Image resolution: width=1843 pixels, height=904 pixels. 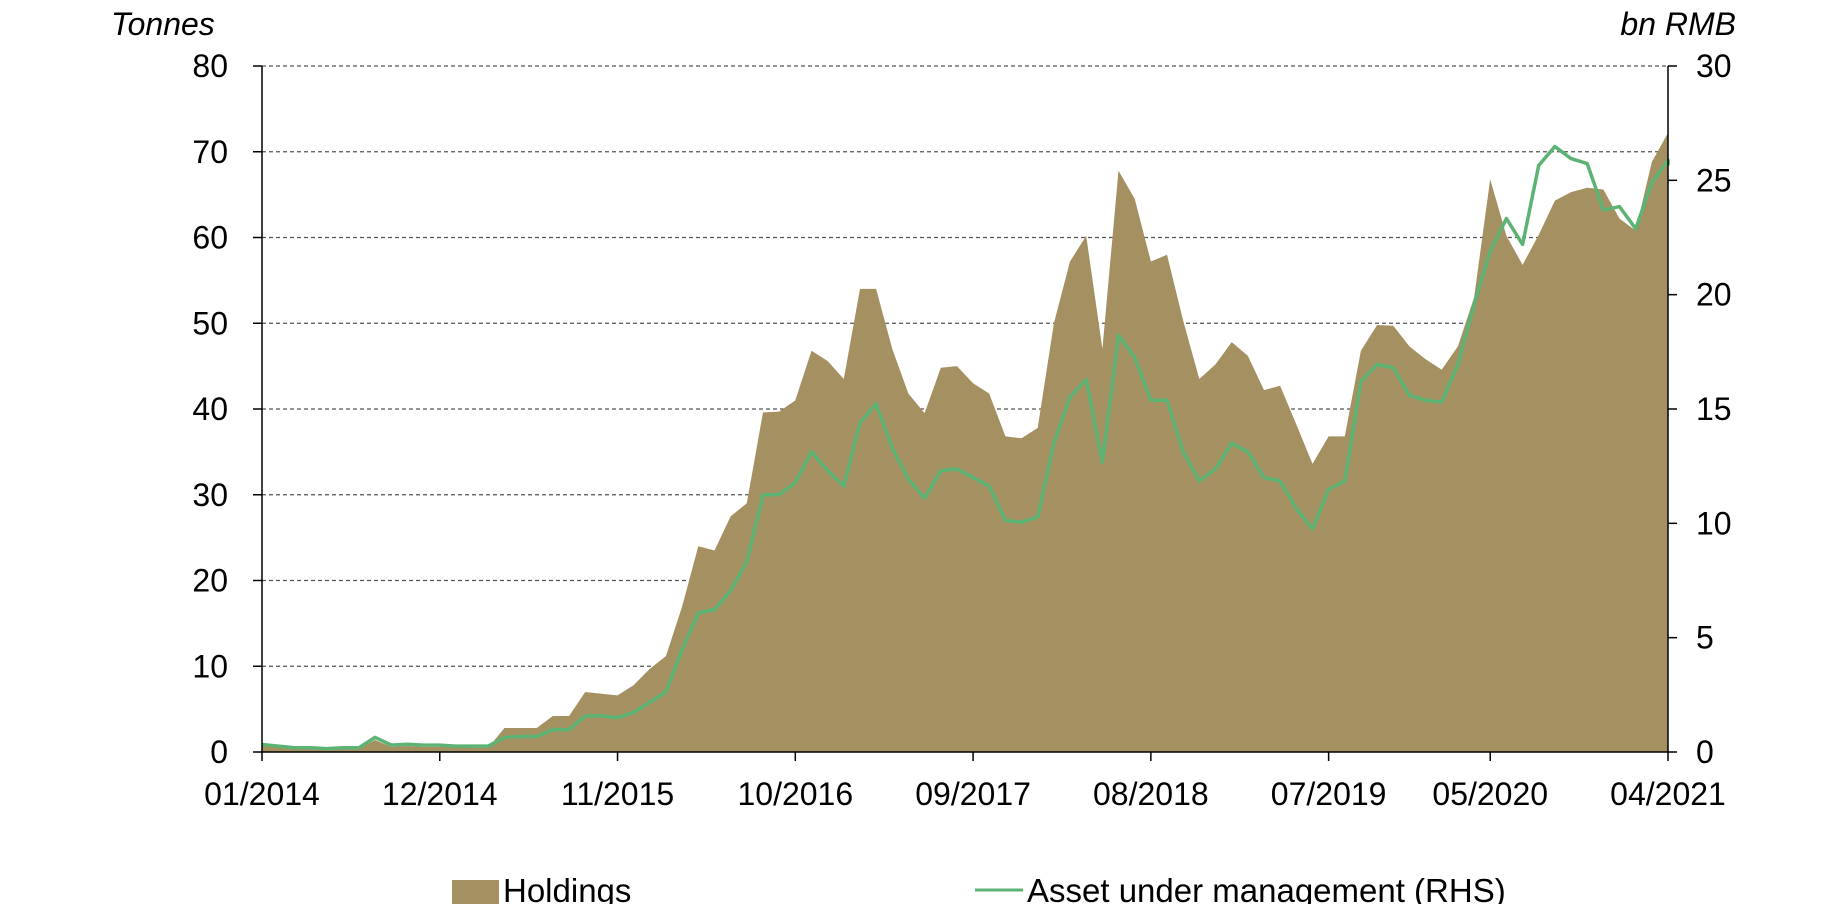 I want to click on right-y-tick-label: 10, so click(x=1714, y=523).